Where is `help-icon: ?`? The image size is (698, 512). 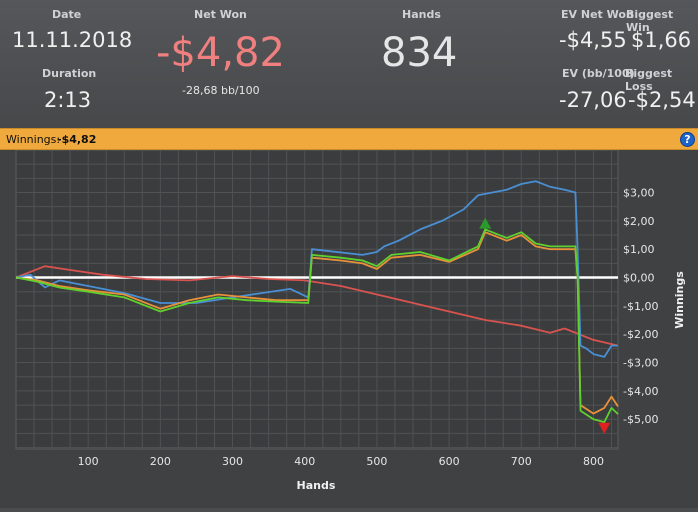 help-icon: ? is located at coordinates (687, 139).